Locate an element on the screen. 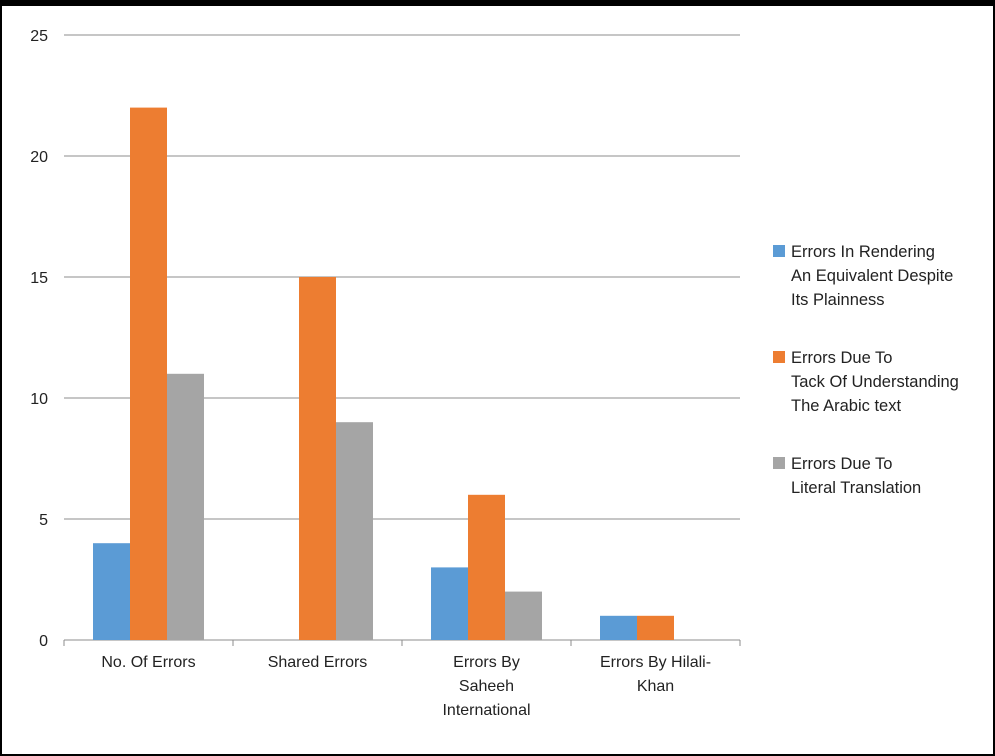  legend-label-line: Literal Translation is located at coordinates (856, 488).